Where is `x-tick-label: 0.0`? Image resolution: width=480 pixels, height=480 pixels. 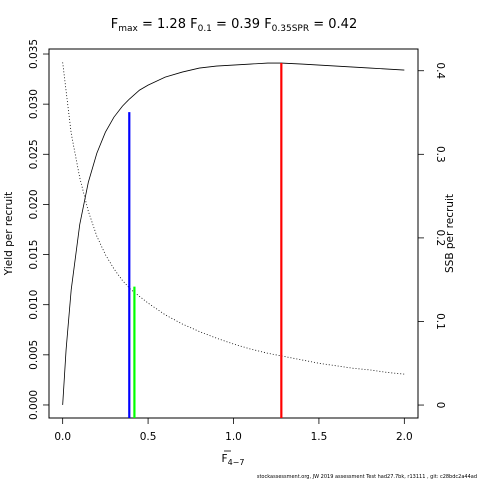
x-tick-label: 0.0 is located at coordinates (62, 437).